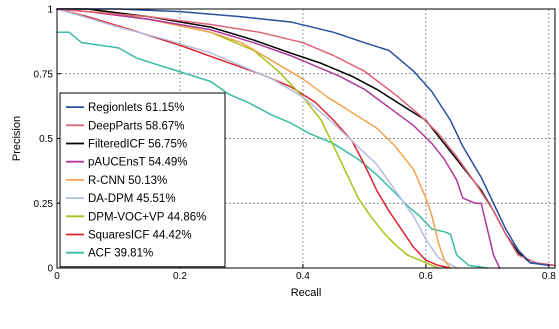  Describe the element at coordinates (303, 276) in the screenshot. I see `x-tick-label: 0.4` at that location.